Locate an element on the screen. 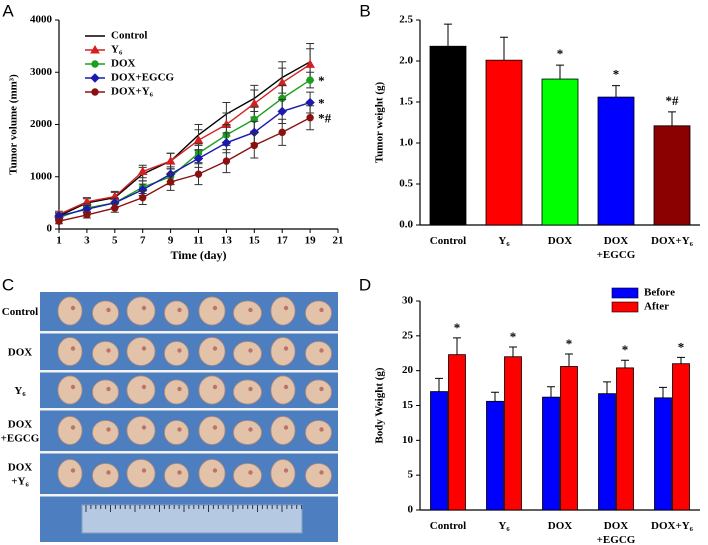  y-tick-label: 5 is located at coordinates (411, 475).